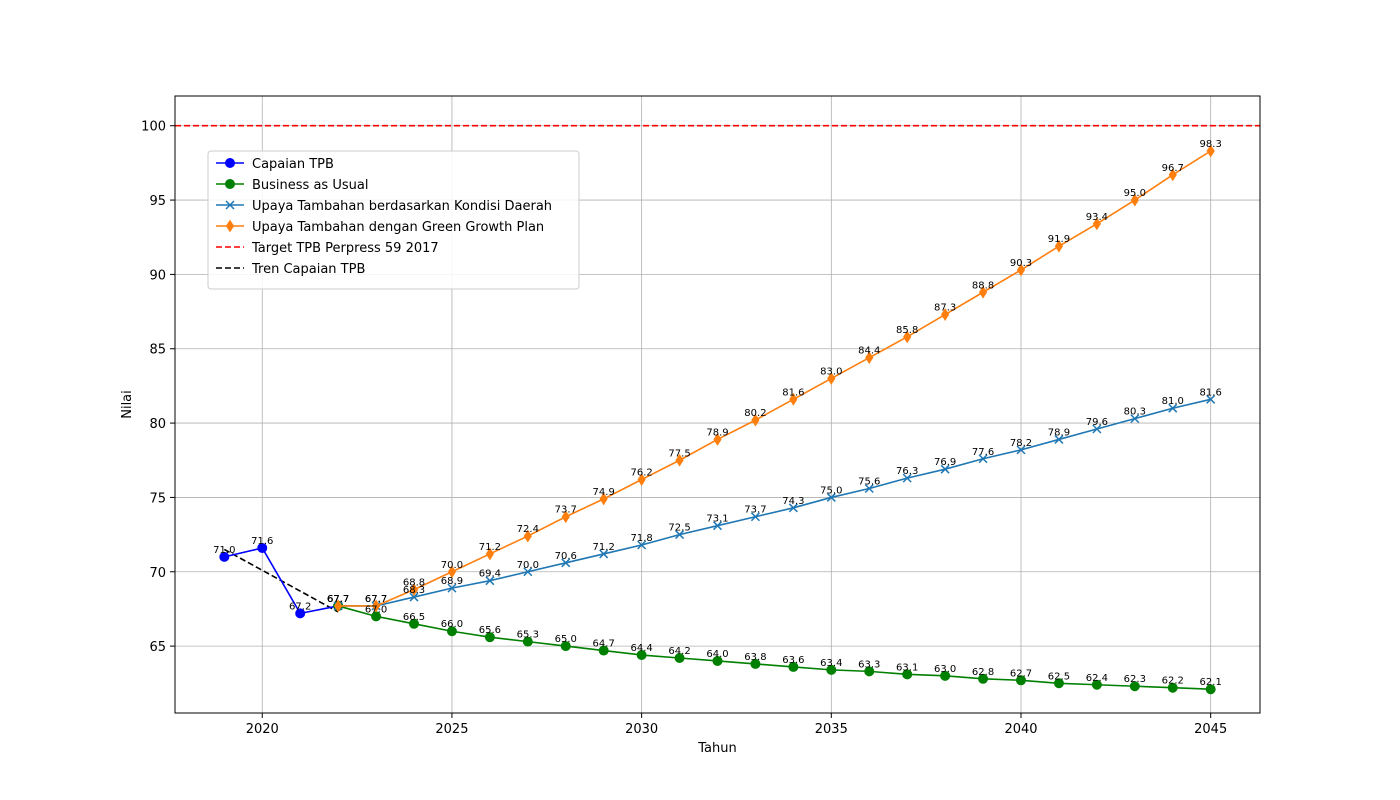  Describe the element at coordinates (869, 664) in the screenshot. I see `data-label-business-as-usual: 63.3` at that location.